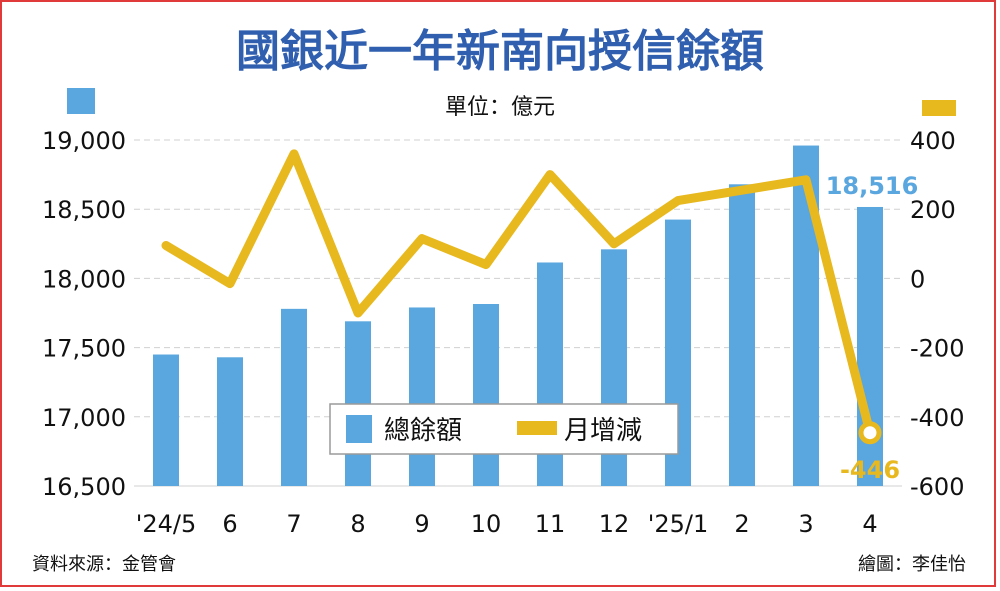  I want to click on legend-line-label: 月增減, so click(603, 431).